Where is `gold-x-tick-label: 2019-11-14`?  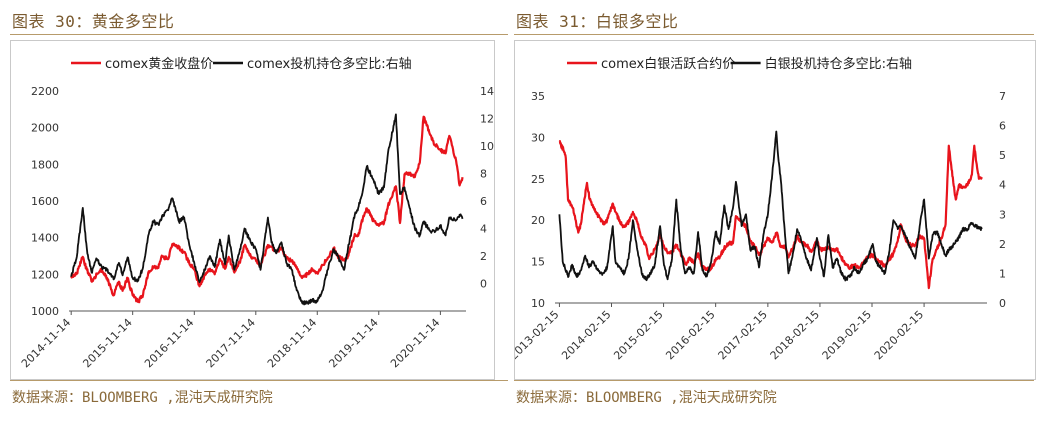 gold-x-tick-label: 2019-11-14 is located at coordinates (353, 343).